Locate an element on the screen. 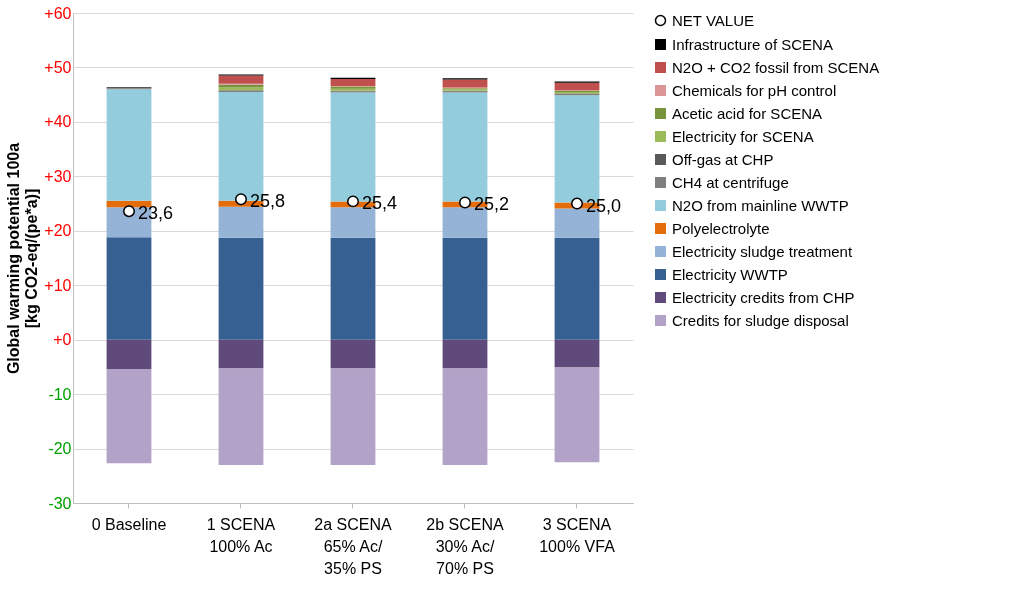 This screenshot has width=1025, height=612. y-tick-label: -20 is located at coordinates (60, 449).